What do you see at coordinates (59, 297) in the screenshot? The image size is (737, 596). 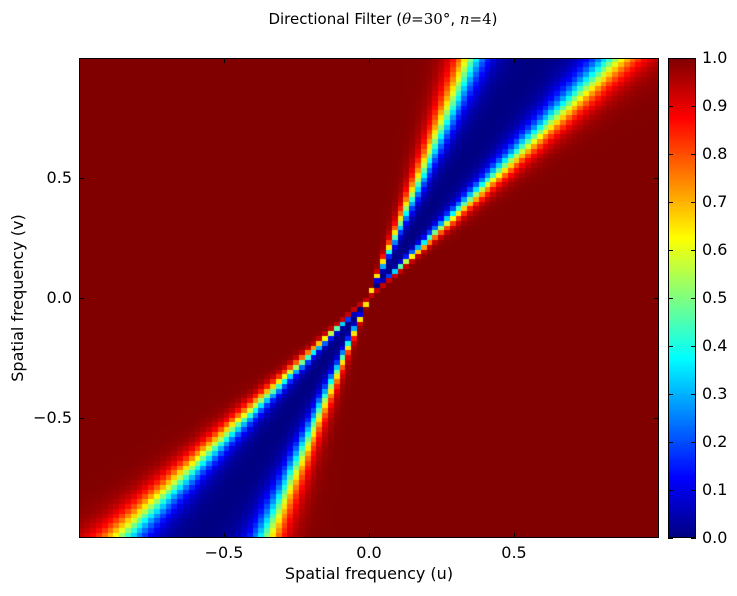 I see `y-tick-label: 0.0` at bounding box center [59, 297].